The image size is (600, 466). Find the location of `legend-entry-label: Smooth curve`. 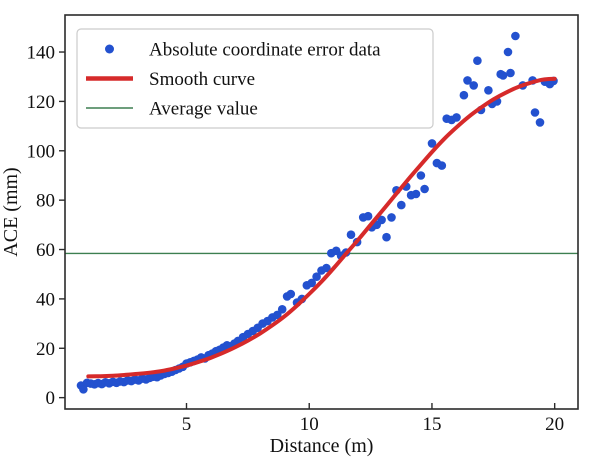

legend-entry-label: Smooth curve is located at coordinates (202, 79).